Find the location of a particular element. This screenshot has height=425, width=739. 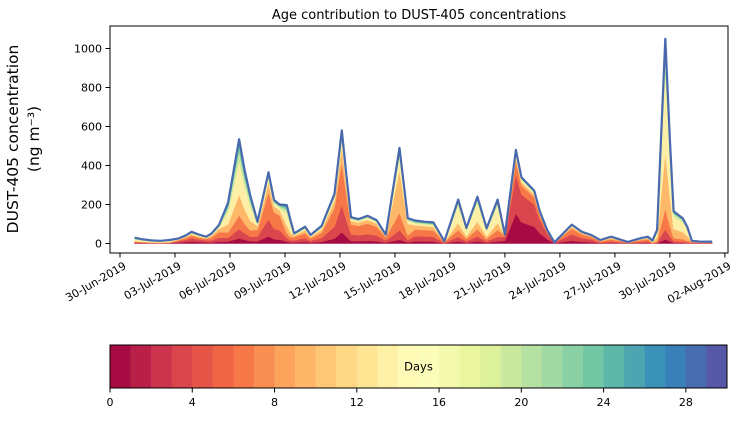

x-tick-label: 15-Jul-2019 is located at coordinates (373, 280).